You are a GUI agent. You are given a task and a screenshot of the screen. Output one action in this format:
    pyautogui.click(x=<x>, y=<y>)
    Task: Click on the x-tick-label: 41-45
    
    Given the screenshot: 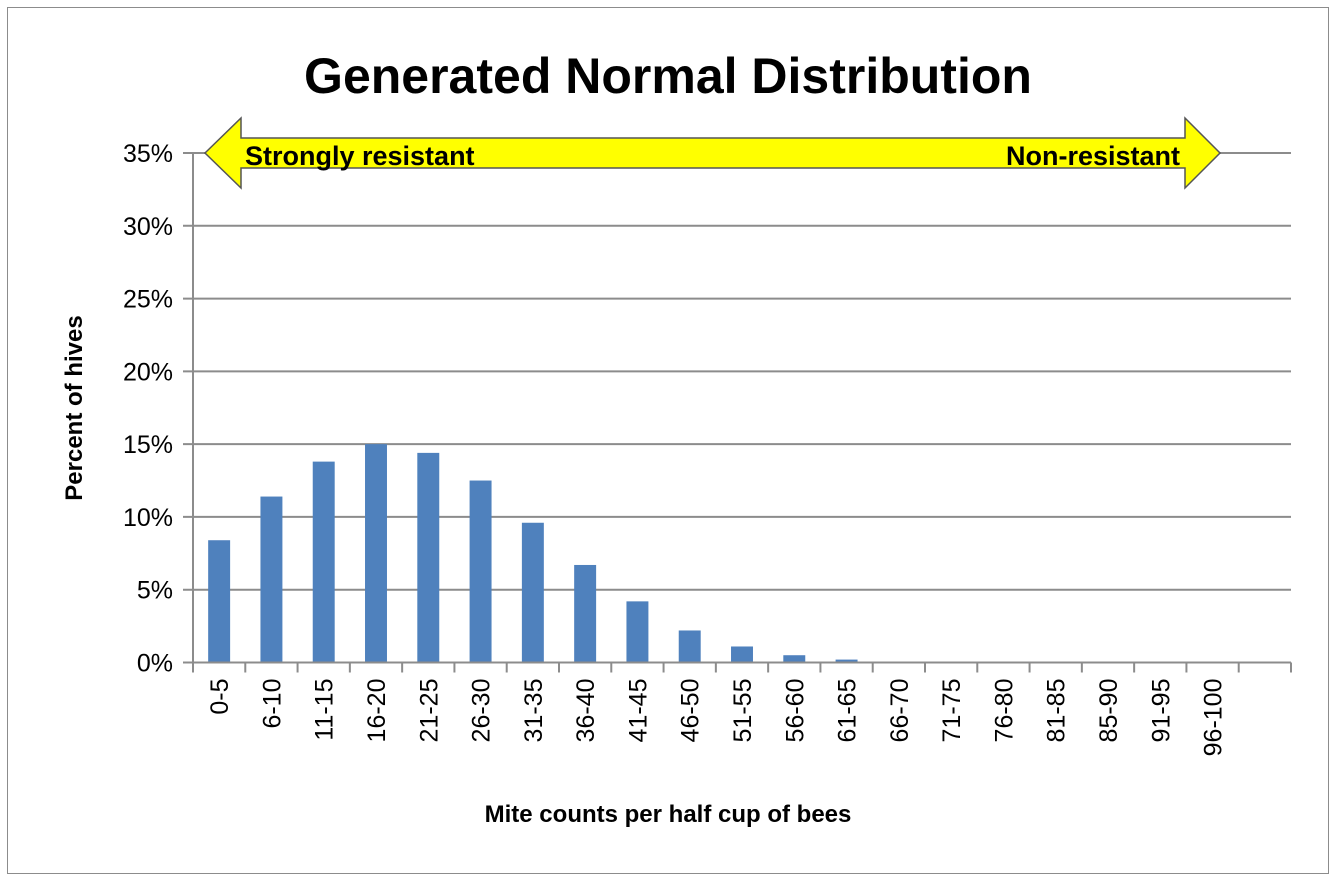 What is the action you would take?
    pyautogui.click(x=638, y=711)
    